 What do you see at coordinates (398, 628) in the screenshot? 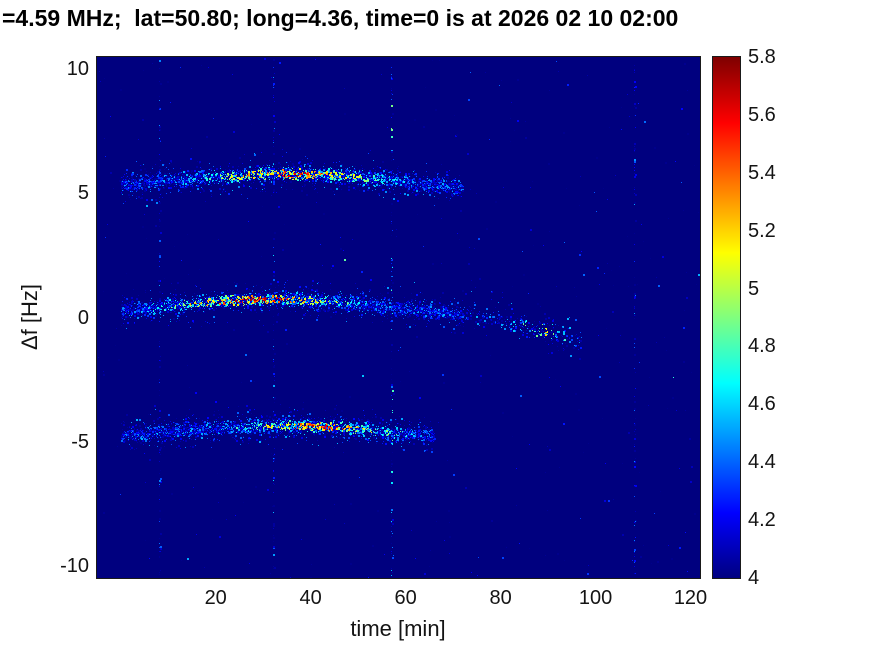
I see `x-axis-label: time [min]` at bounding box center [398, 628].